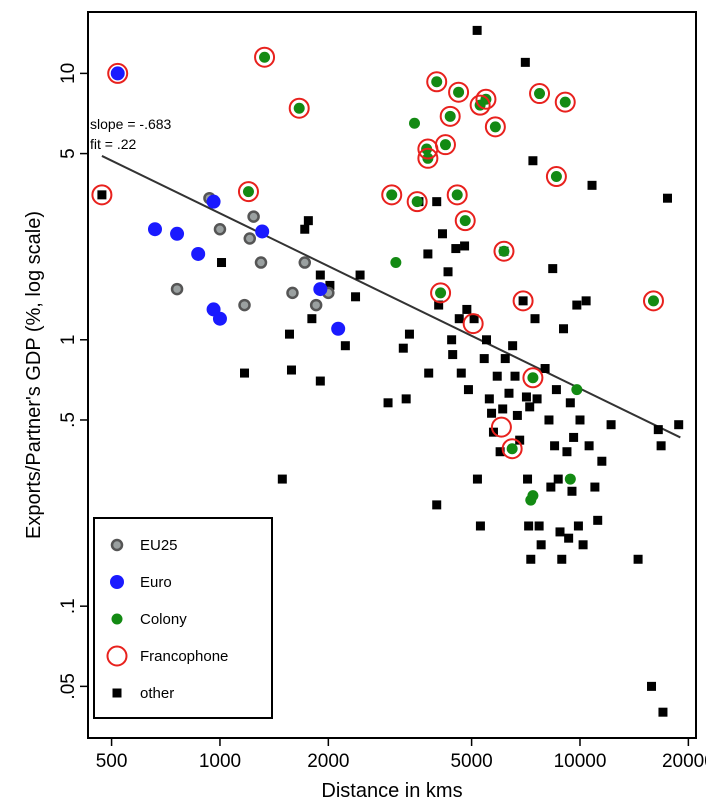 The width and height of the screenshot is (706, 801). Describe the element at coordinates (167, 619) in the screenshot. I see `legend-entries: EU25 Euro Colony Francophone other` at that location.